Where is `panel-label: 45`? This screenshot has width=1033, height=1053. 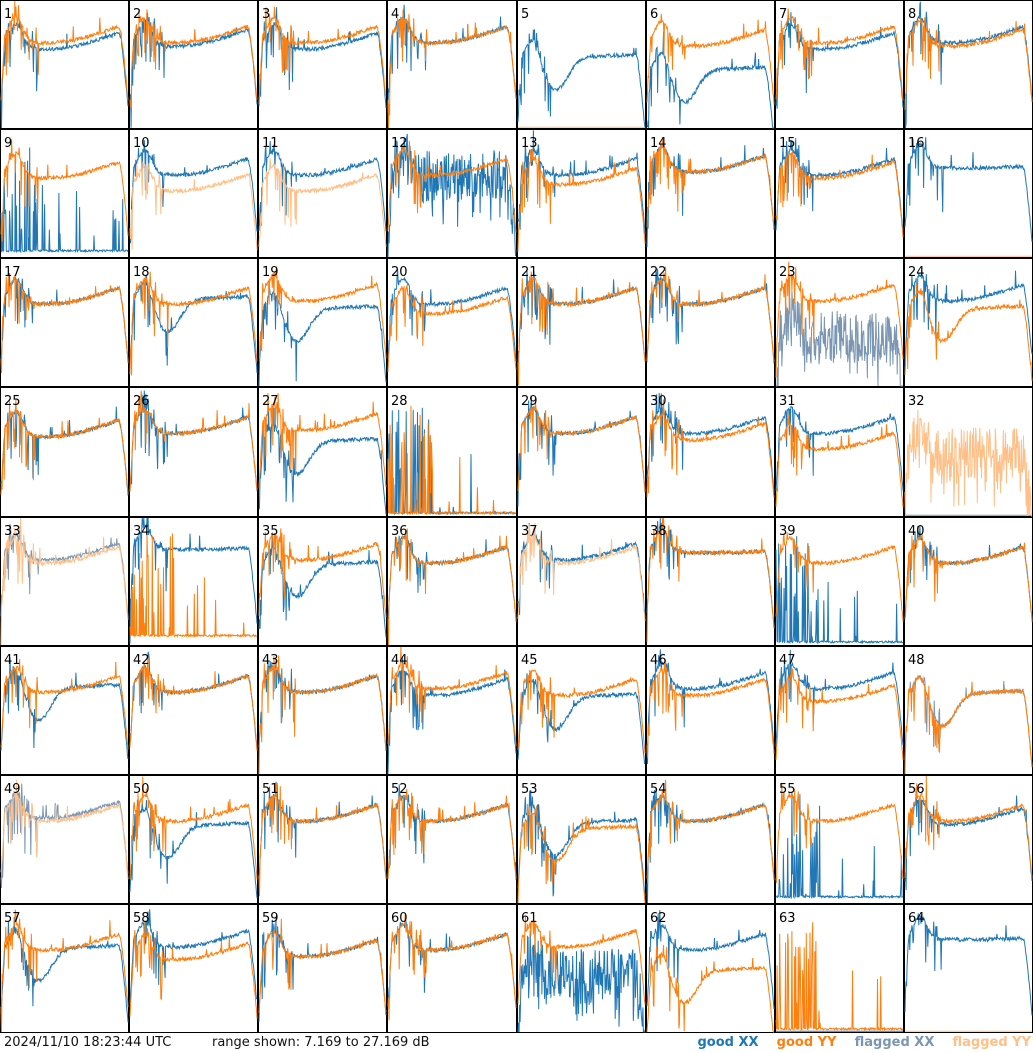 panel-label: 45 is located at coordinates (529, 660).